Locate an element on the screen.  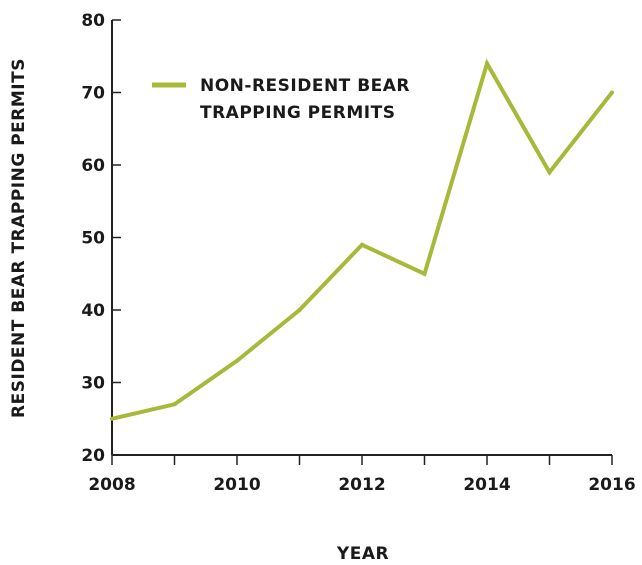
x-tick-label: 2016 is located at coordinates (611, 485).